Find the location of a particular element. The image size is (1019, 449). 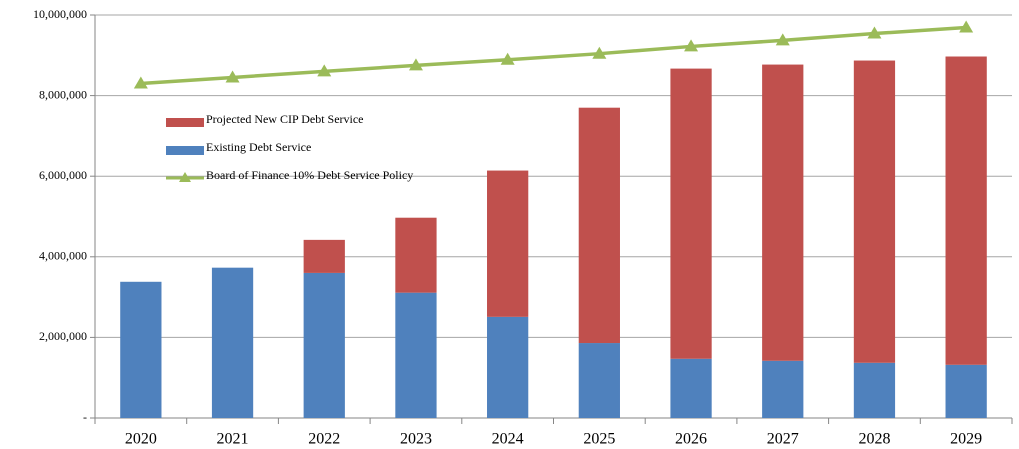

x-tick-label: 2023 is located at coordinates (416, 439).